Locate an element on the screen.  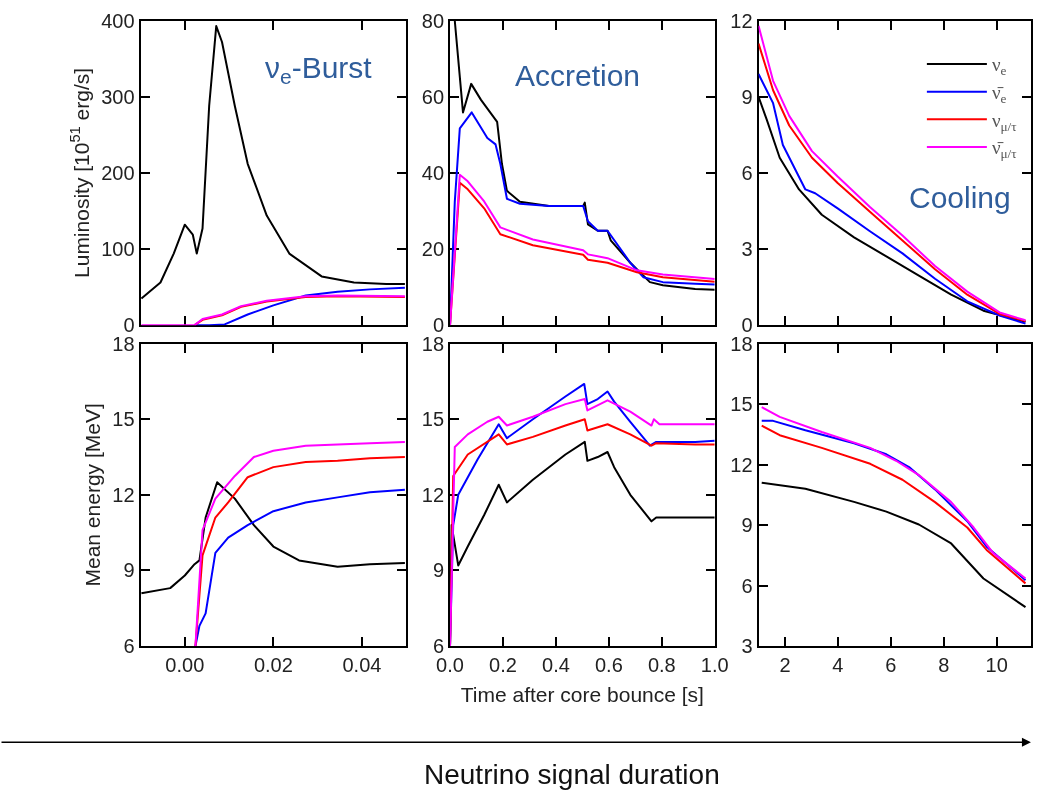
annotation: Cooling is located at coordinates (960, 197).